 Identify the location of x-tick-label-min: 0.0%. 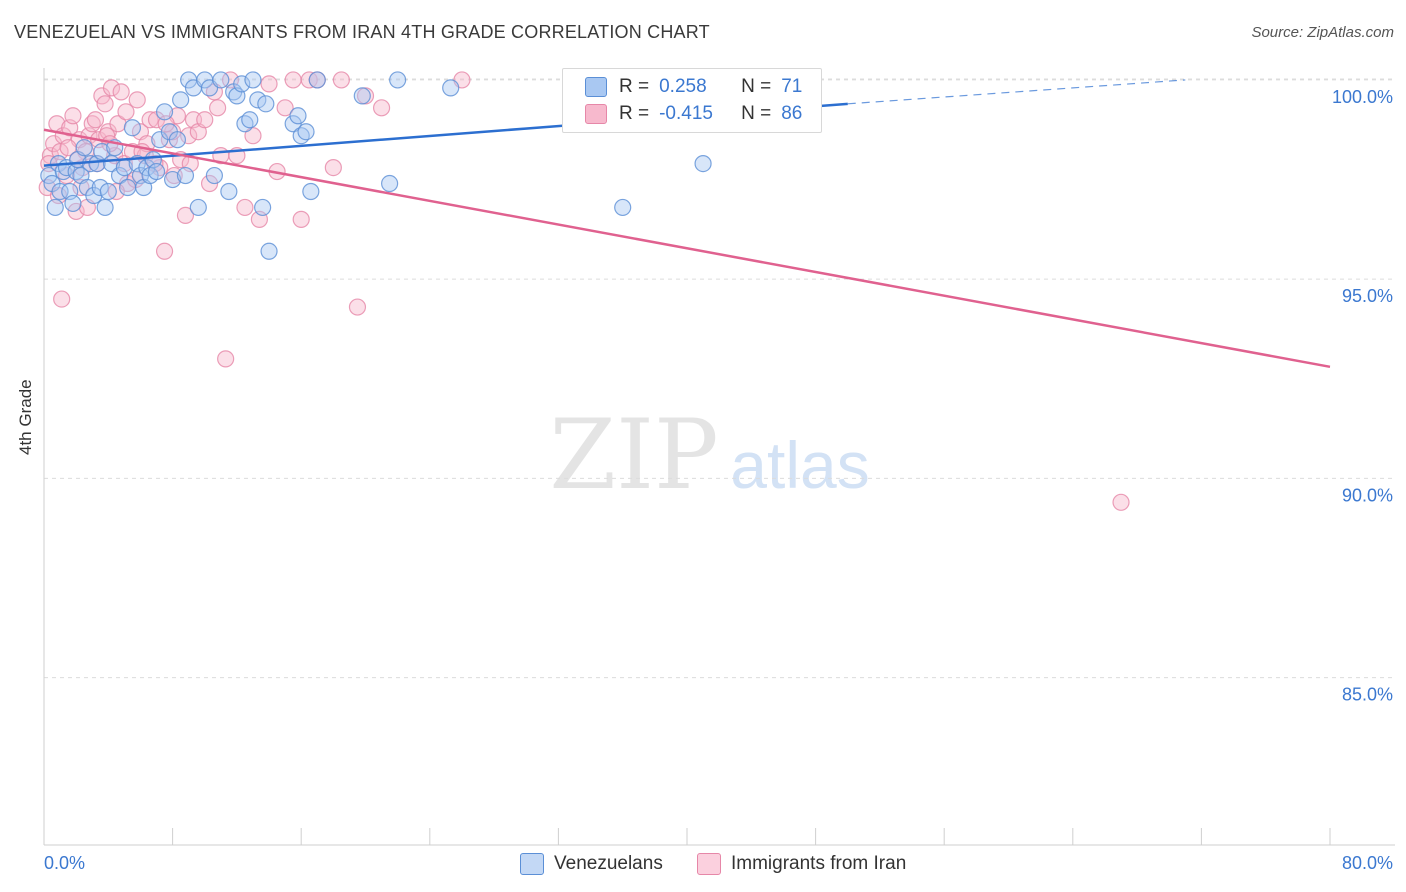
(64, 863).